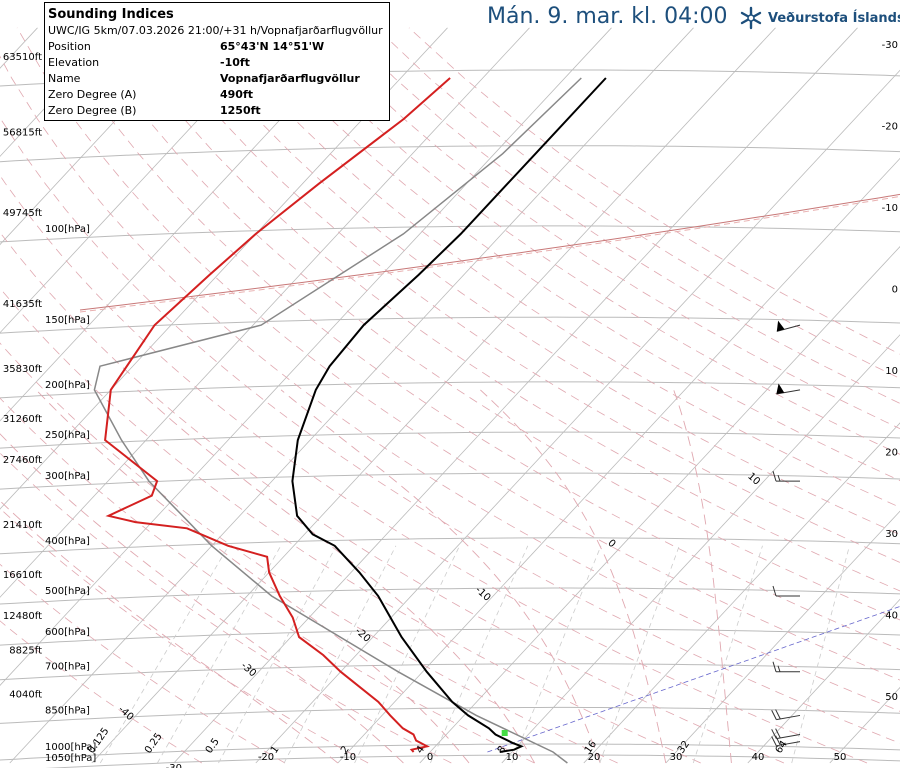 The image size is (900, 768). What do you see at coordinates (348, 757) in the screenshot?
I see `isotherm-label: -10` at bounding box center [348, 757].